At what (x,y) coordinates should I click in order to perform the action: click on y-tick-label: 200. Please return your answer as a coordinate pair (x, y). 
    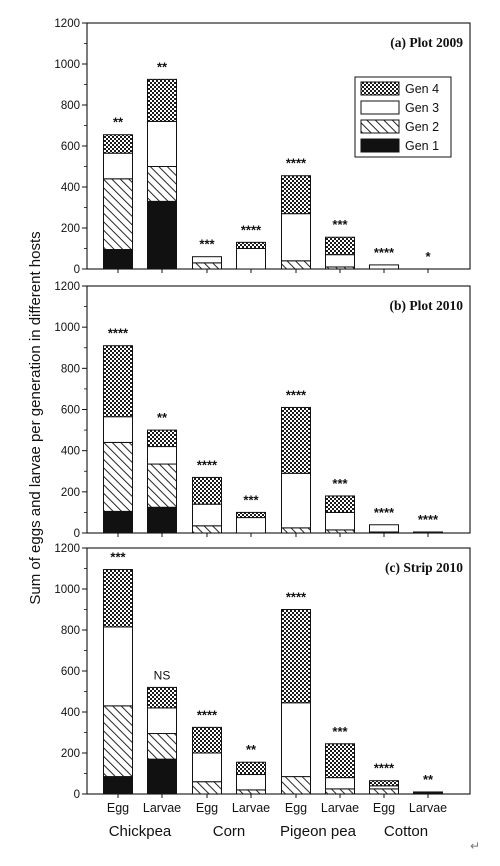
    Looking at the image, I should click on (70, 493).